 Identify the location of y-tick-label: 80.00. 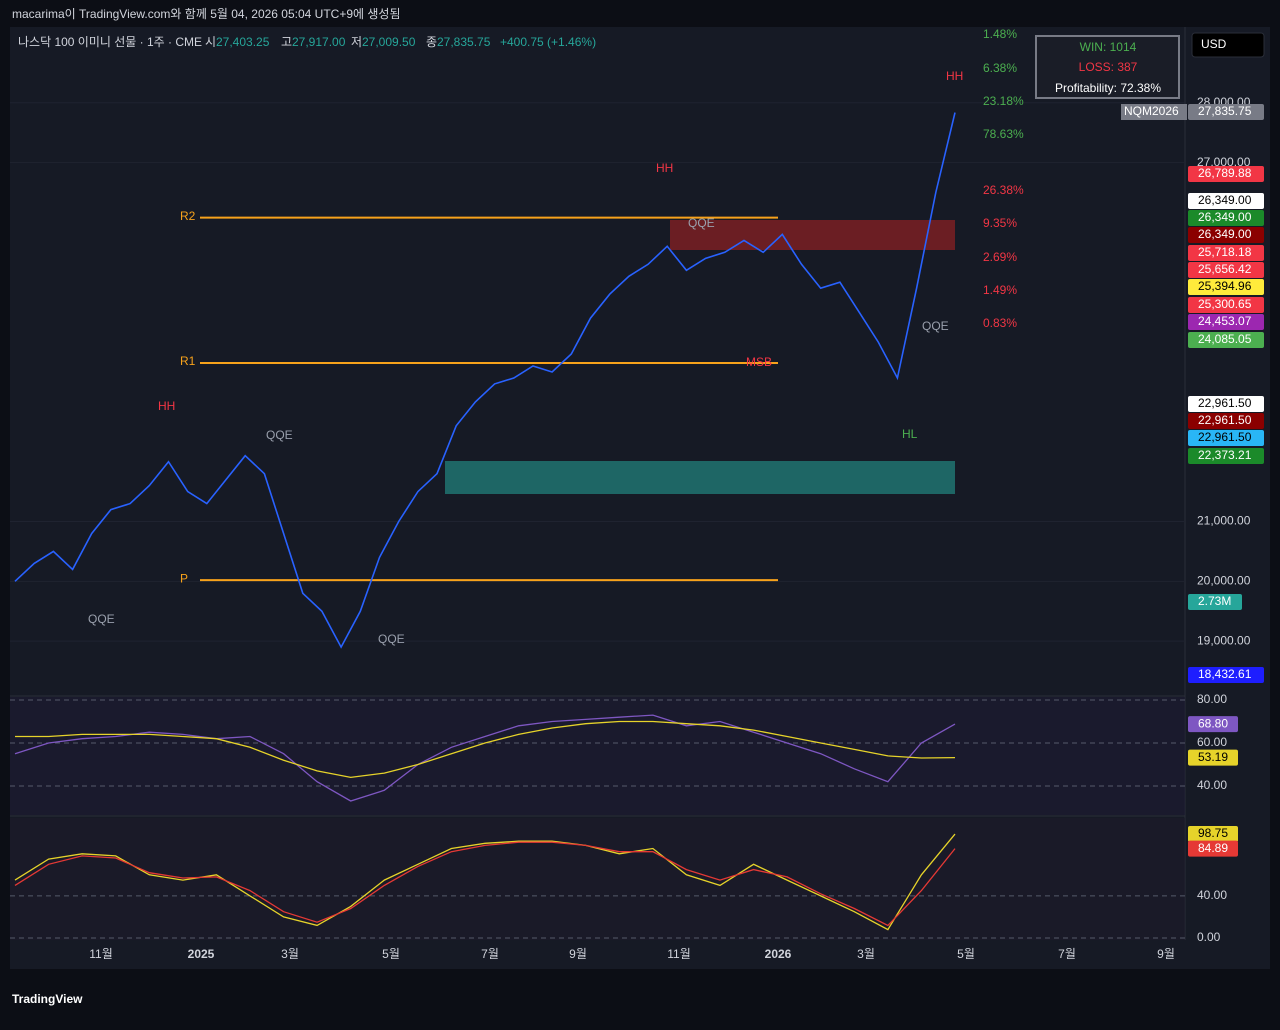
(1212, 699).